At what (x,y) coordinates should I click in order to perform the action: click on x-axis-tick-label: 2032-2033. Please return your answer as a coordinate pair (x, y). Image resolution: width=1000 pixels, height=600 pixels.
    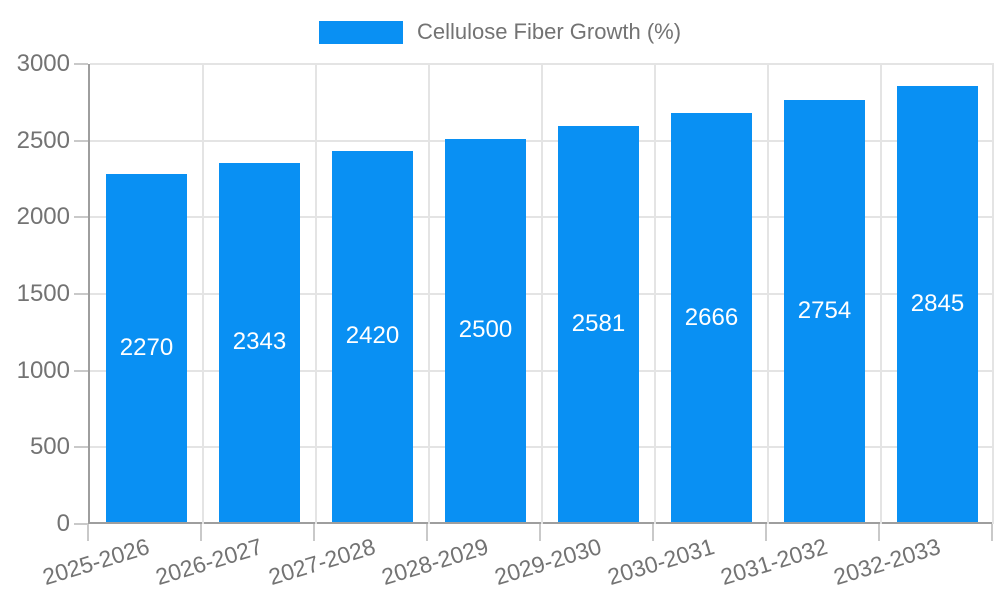
    Looking at the image, I should click on (886, 562).